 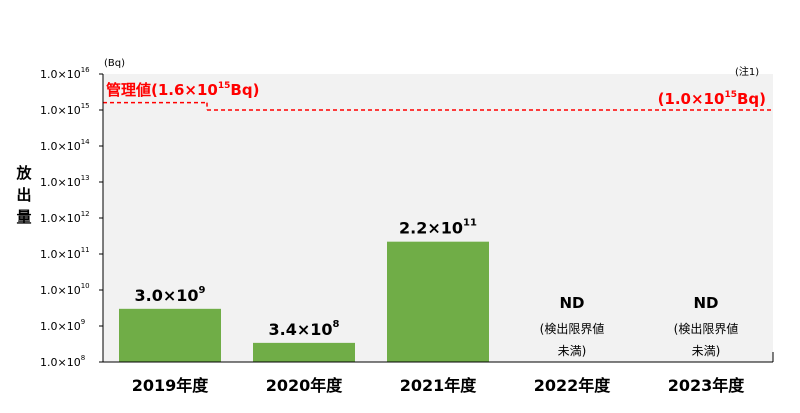 What do you see at coordinates (171, 385) in the screenshot?
I see `x-tick-label: 2019年度` at bounding box center [171, 385].